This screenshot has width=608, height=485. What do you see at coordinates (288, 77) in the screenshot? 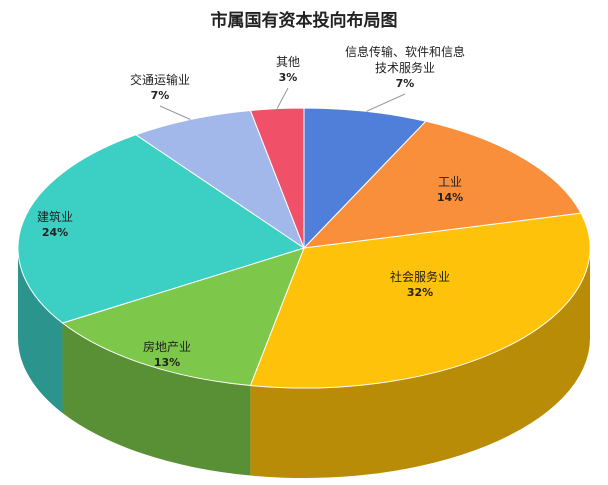
I see `value-label: 3%` at bounding box center [288, 77].